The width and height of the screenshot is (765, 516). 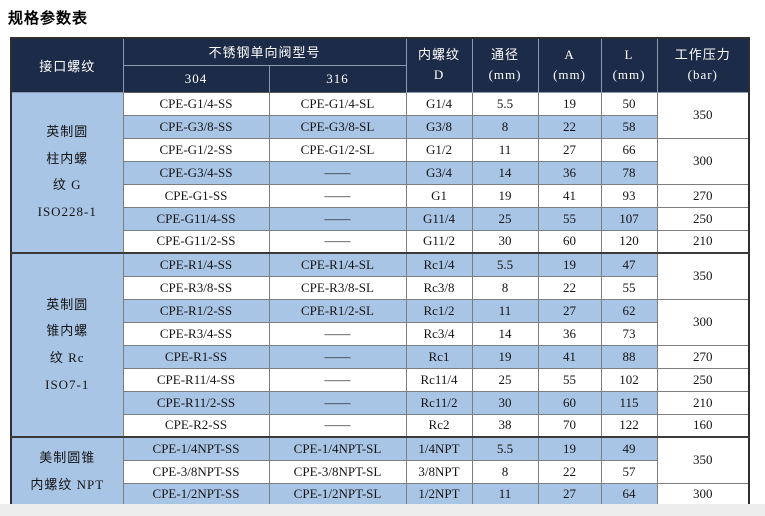 I want to click on model-304-cell: CPE-R11/4-SS, so click(x=196, y=379).